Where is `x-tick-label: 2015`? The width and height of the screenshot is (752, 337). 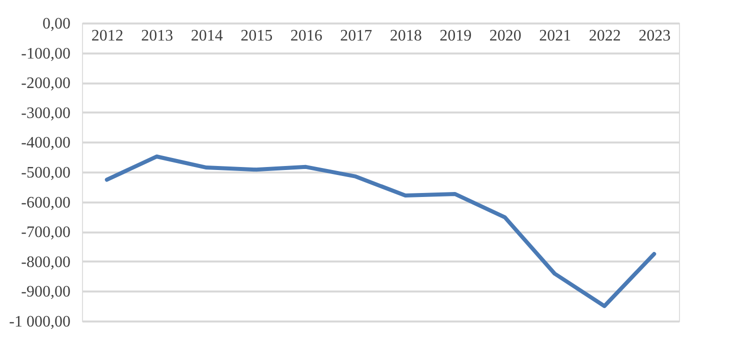 x-tick-label: 2015 is located at coordinates (256, 36).